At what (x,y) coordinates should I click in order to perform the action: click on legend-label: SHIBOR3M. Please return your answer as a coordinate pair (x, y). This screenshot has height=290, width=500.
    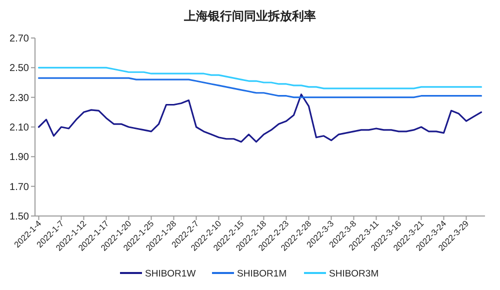
    Looking at the image, I should click on (354, 274).